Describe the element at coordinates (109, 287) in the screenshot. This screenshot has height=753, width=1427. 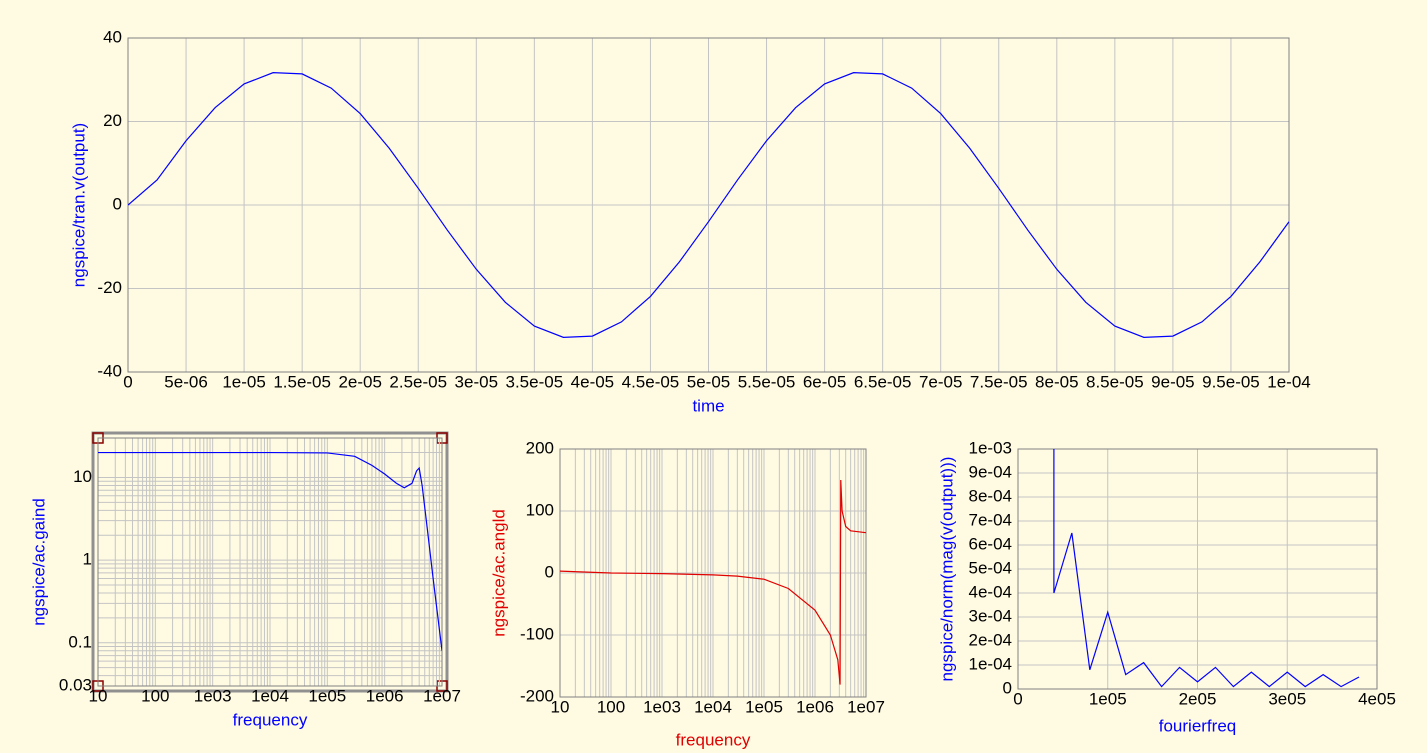
I see `y-tick-label: -20` at that location.